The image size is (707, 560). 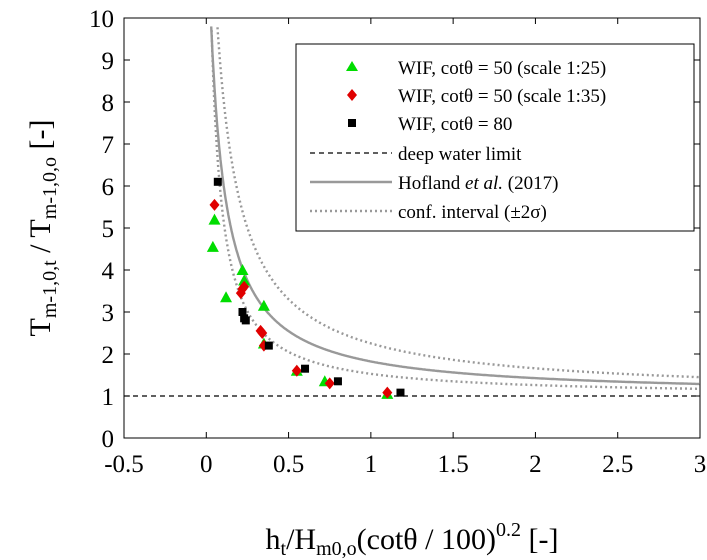 I want to click on x-axis-label: ht/Hm0,o(cotθ / 100)0.2 [-], so click(x=412, y=539).